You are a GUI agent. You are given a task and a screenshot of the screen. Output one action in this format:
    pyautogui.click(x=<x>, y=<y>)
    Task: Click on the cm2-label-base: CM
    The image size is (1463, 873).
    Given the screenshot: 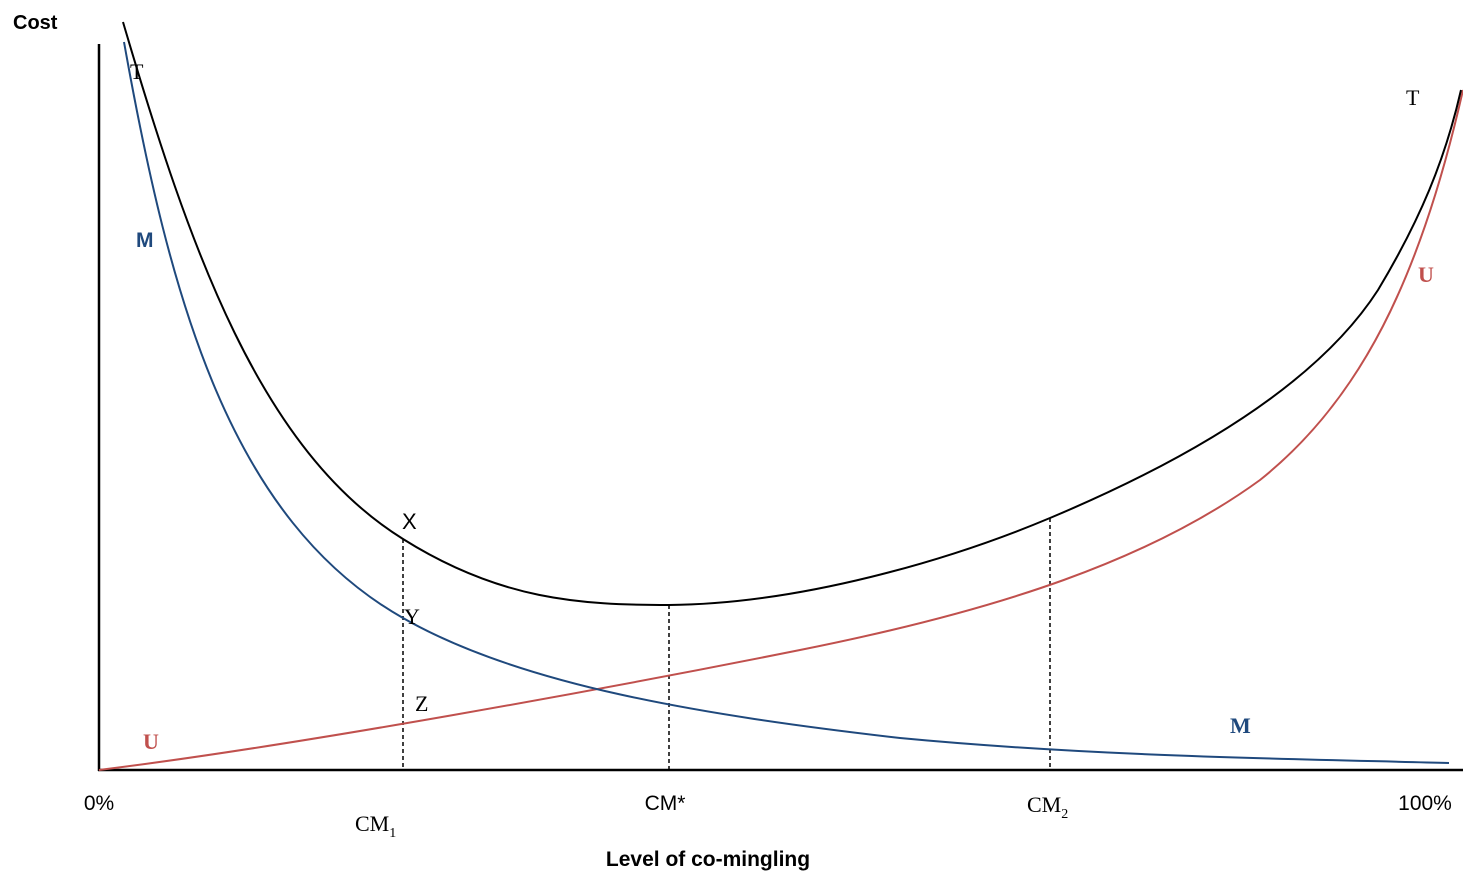 What is the action you would take?
    pyautogui.click(x=1044, y=804)
    